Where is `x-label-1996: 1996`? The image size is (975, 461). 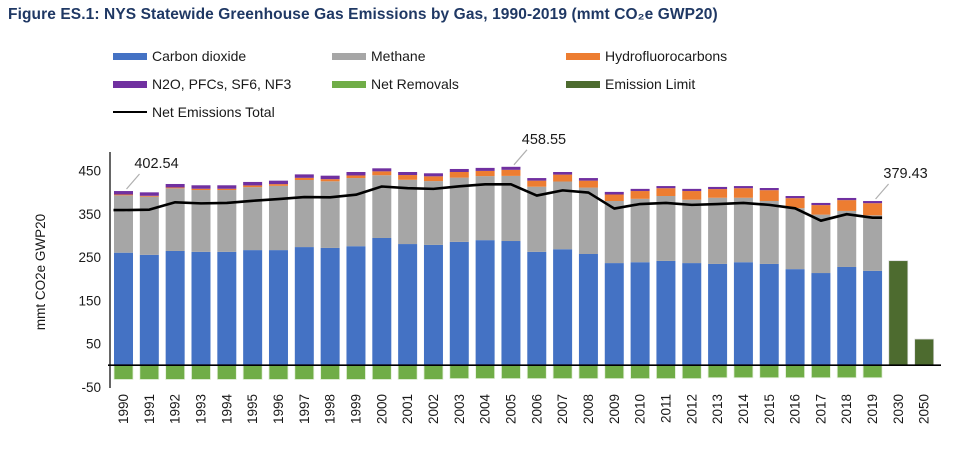 x-label-1996: 1996 is located at coordinates (278, 409).